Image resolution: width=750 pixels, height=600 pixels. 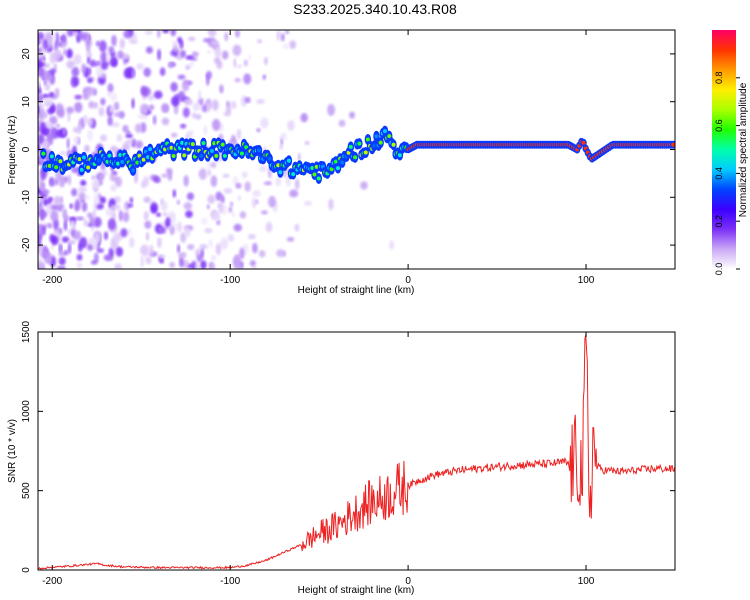 What do you see at coordinates (408, 581) in the screenshot?
I see `snr-x-tick-label: 0` at bounding box center [408, 581].